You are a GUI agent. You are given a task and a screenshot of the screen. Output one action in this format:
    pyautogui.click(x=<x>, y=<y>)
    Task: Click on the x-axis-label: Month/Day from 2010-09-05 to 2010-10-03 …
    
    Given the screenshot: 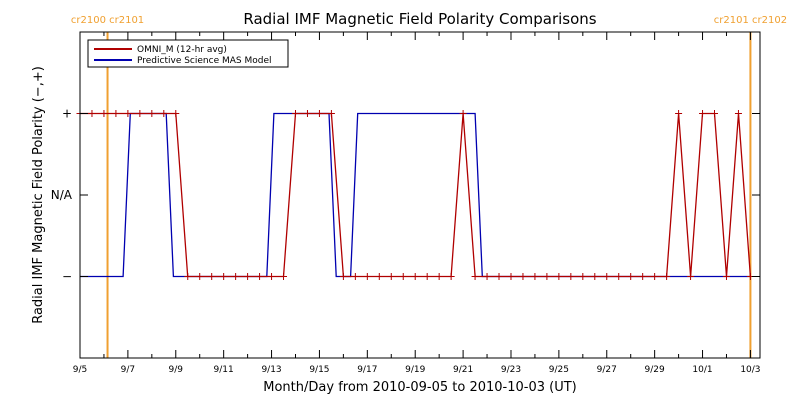 What is the action you would take?
    pyautogui.click(x=419, y=387)
    